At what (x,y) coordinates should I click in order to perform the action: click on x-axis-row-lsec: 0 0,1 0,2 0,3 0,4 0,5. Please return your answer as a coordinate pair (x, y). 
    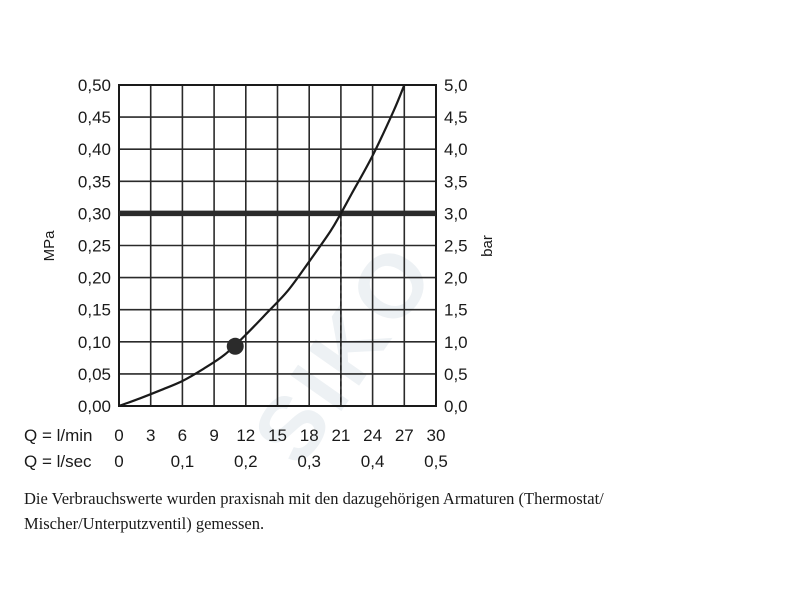
    Looking at the image, I should click on (281, 461).